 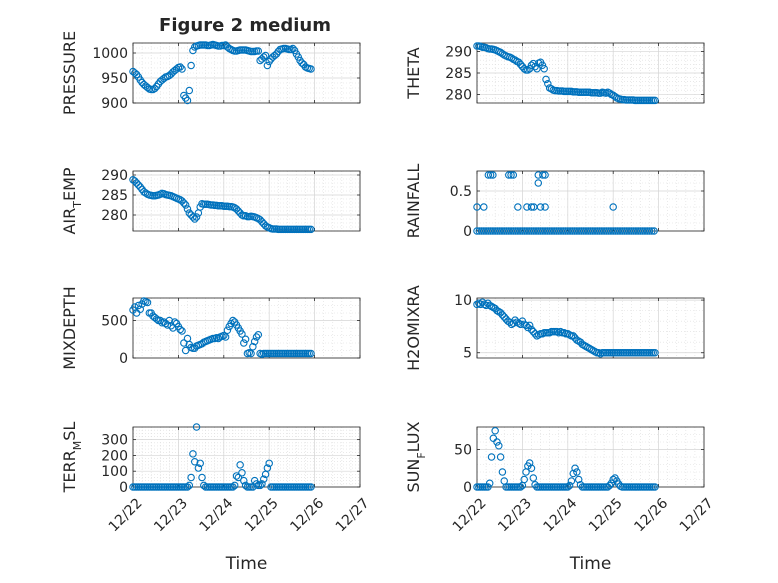 What do you see at coordinates (463, 301) in the screenshot?
I see `y-tick-label: 10` at bounding box center [463, 301].